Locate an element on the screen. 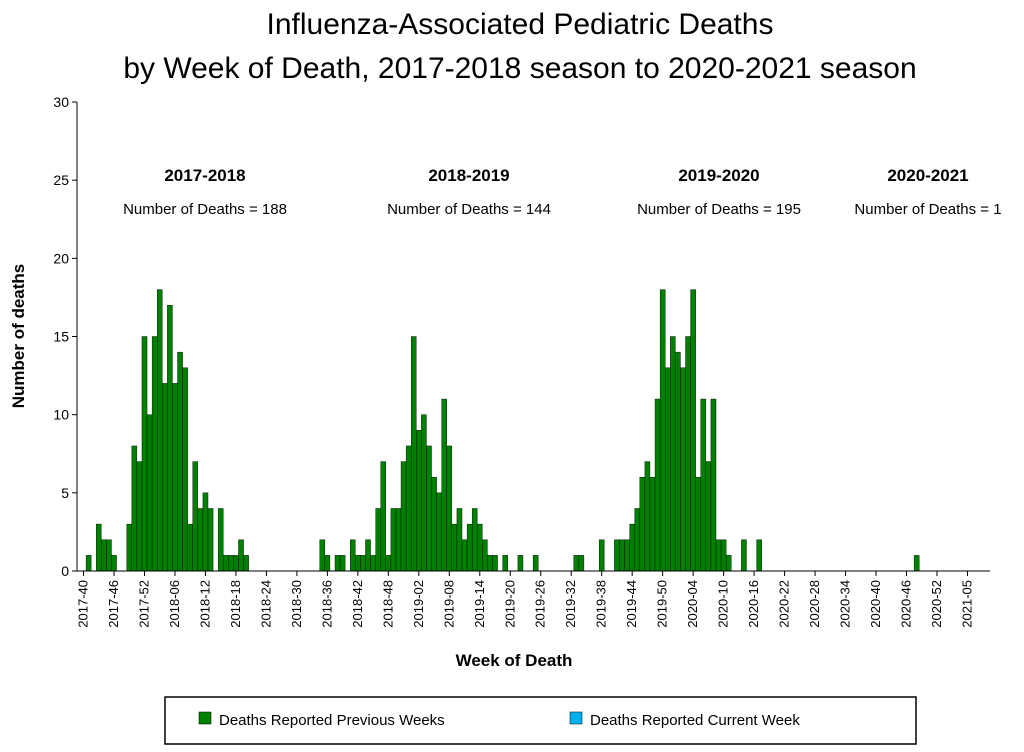 The width and height of the screenshot is (1024, 752). x-tick-label: 2018-48 is located at coordinates (387, 604).